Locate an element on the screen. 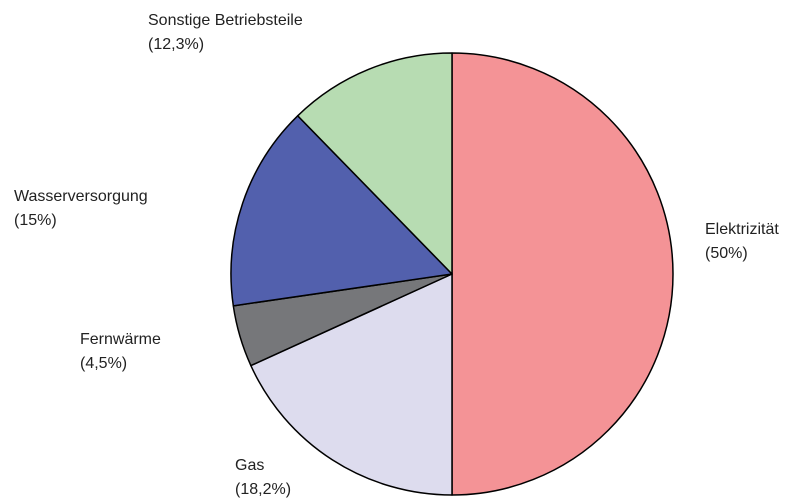  slice-label: Wasserversorgung is located at coordinates (81, 196).